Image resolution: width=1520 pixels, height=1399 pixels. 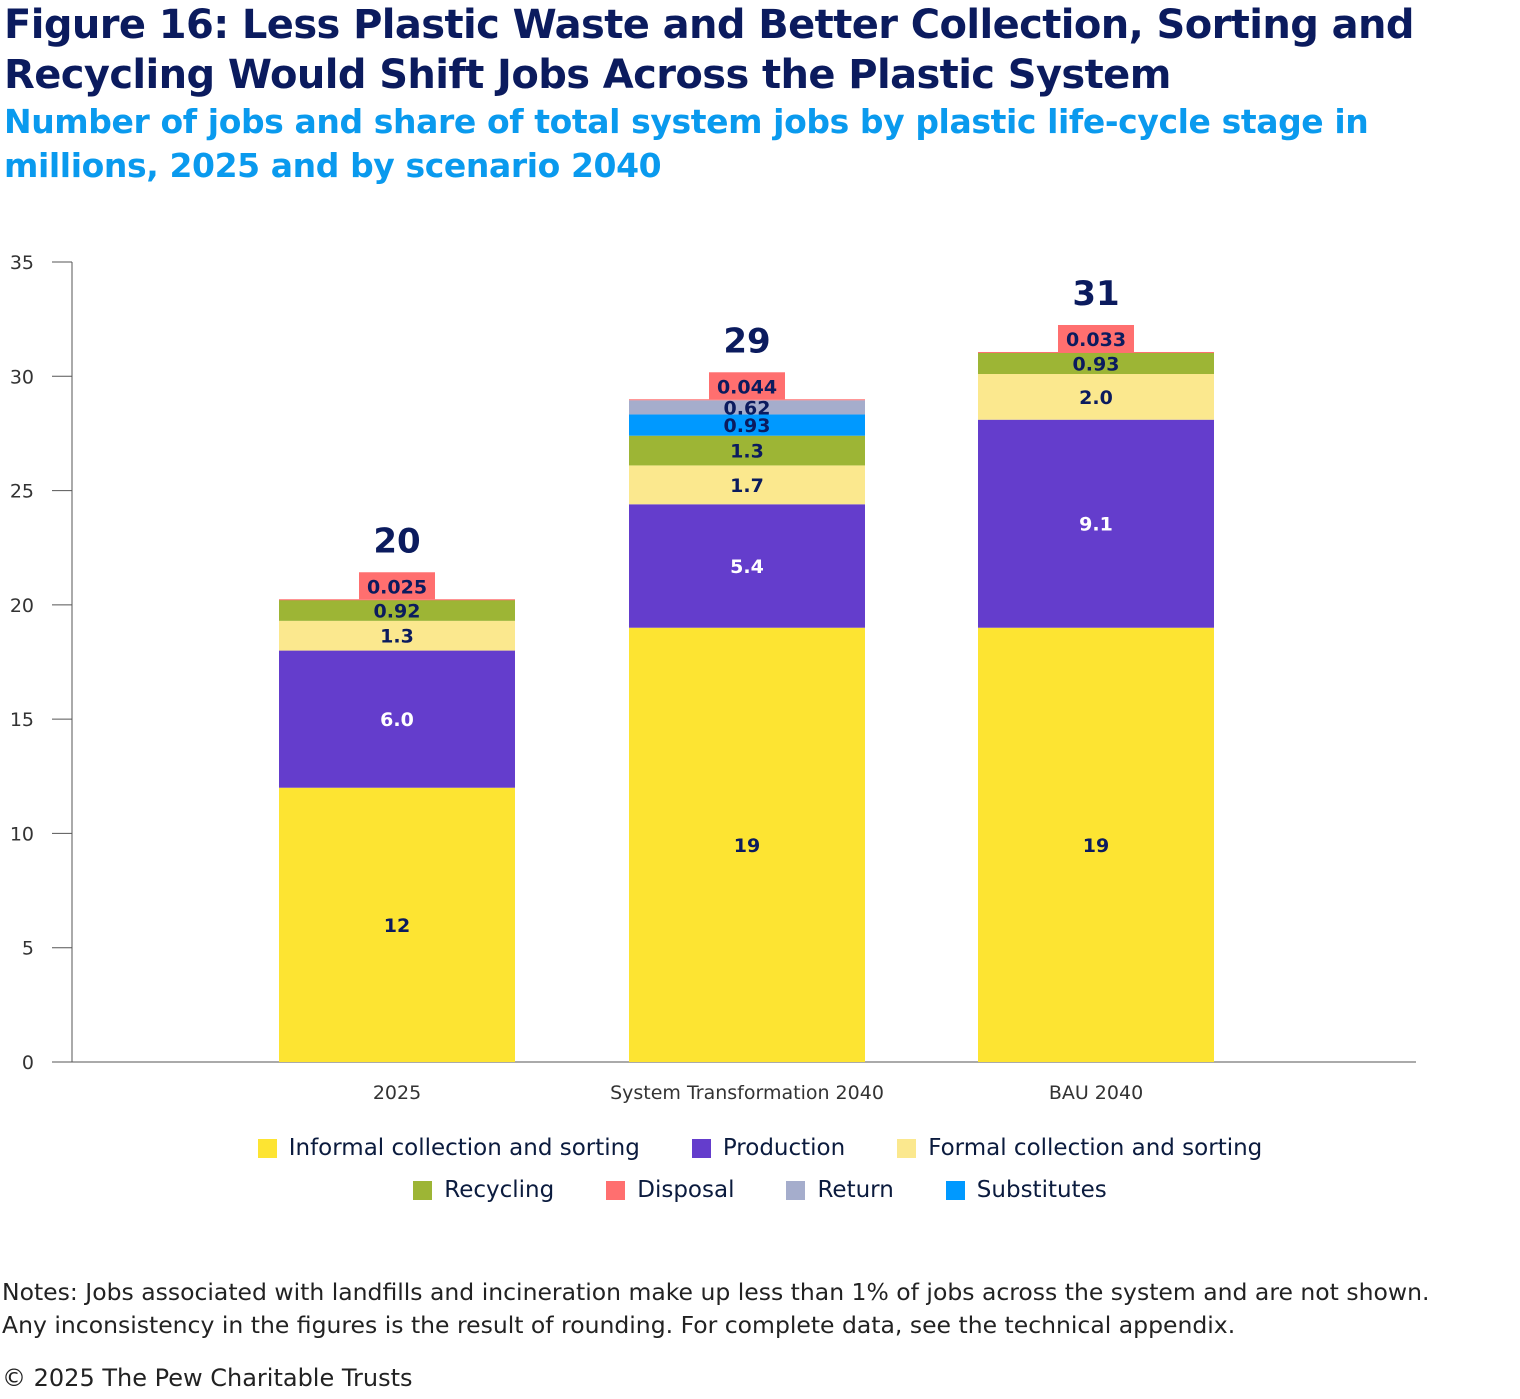 I want to click on legend-item: Substitutes, so click(x=1026, y=1190).